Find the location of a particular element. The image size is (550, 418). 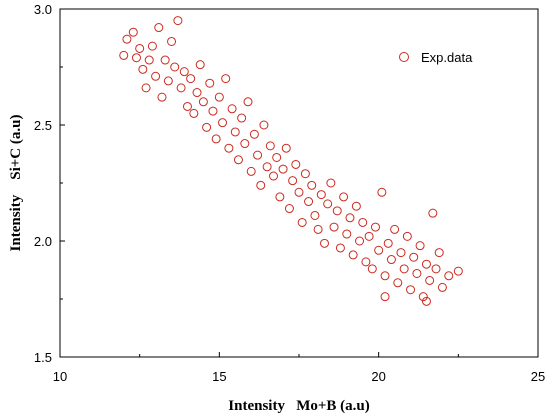

x-tick-label: 25 is located at coordinates (538, 376).